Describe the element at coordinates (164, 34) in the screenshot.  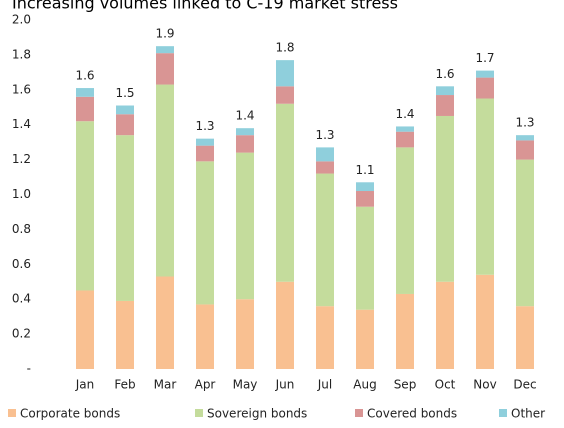
I see `total-label: 1.9` at that location.